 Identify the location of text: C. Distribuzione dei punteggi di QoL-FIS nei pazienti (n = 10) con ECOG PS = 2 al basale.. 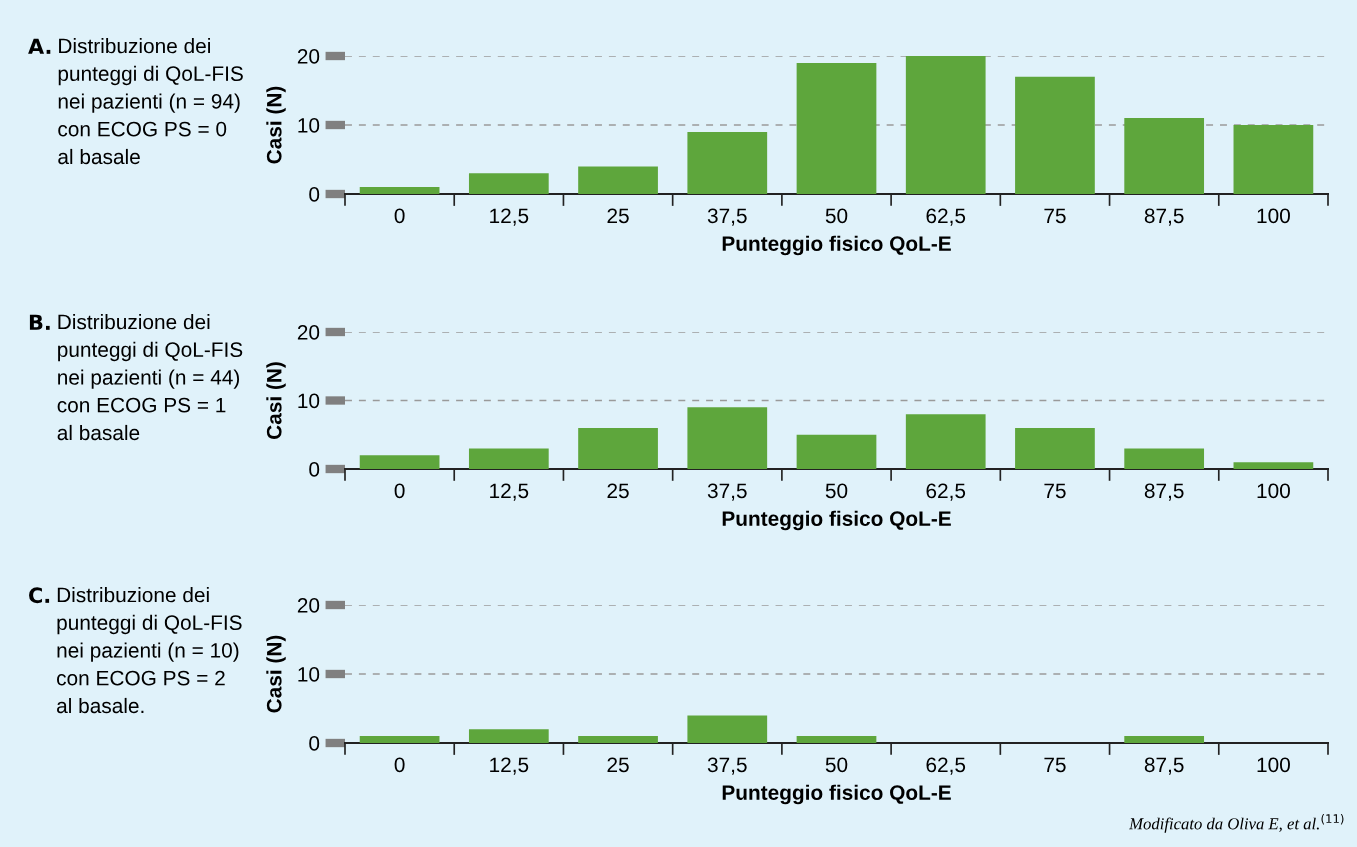
(135, 650).